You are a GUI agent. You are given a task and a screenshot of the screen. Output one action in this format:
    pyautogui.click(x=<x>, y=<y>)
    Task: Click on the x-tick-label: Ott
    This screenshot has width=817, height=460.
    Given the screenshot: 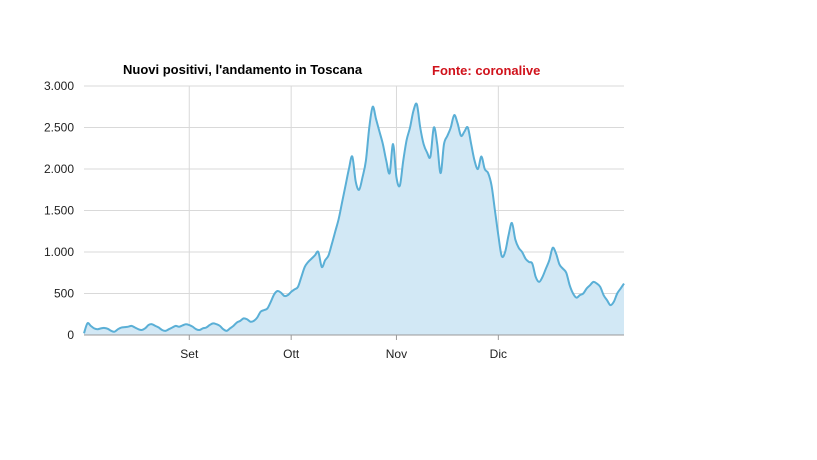 What is the action you would take?
    pyautogui.click(x=291, y=354)
    